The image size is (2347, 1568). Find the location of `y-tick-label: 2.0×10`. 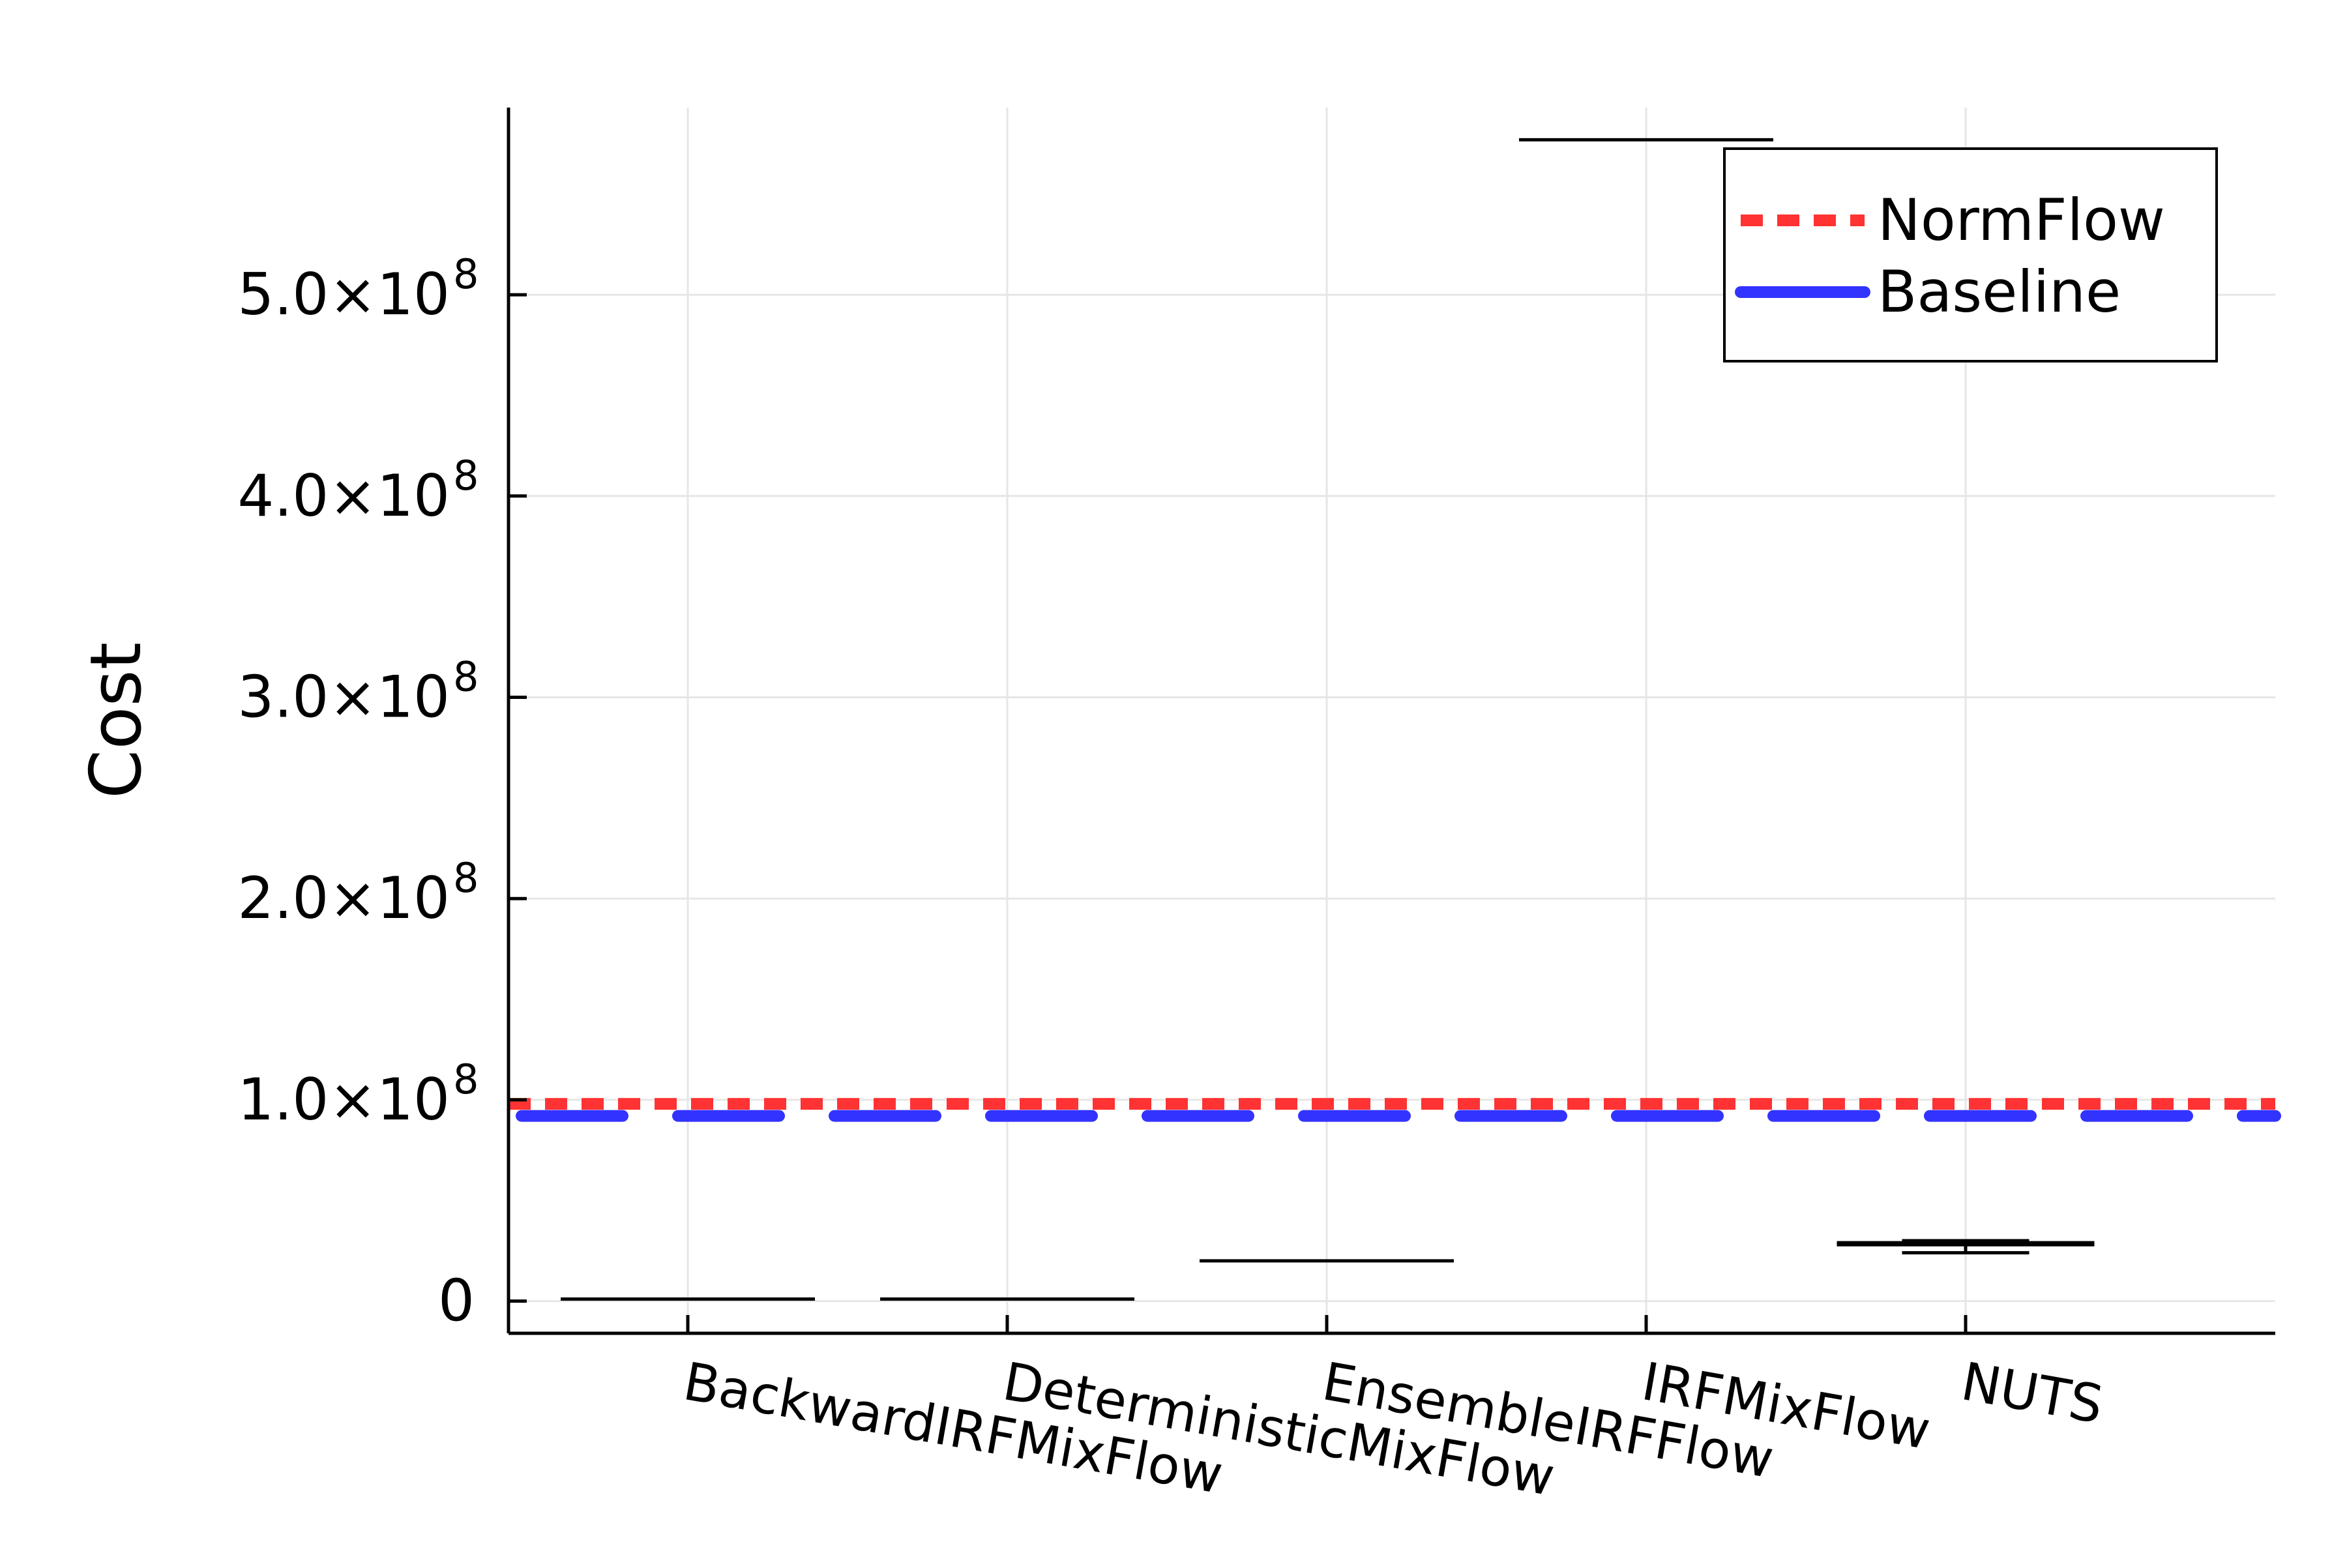

y-tick-label: 2.0×10 is located at coordinates (344, 898).